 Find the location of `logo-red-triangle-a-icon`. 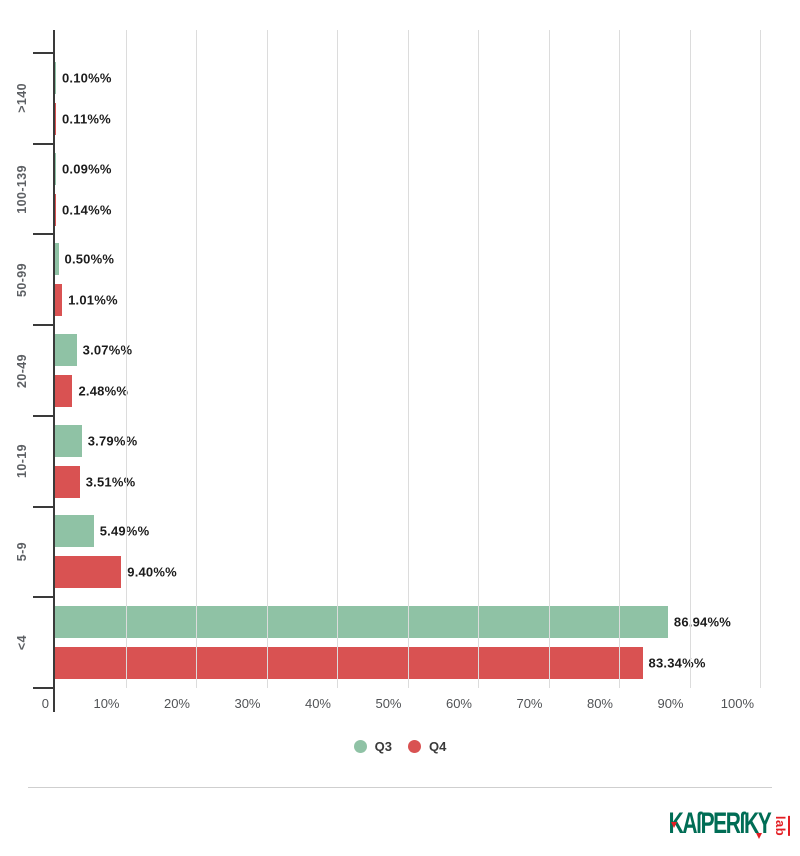

logo-red-triangle-a-icon is located at coordinates (674, 825).